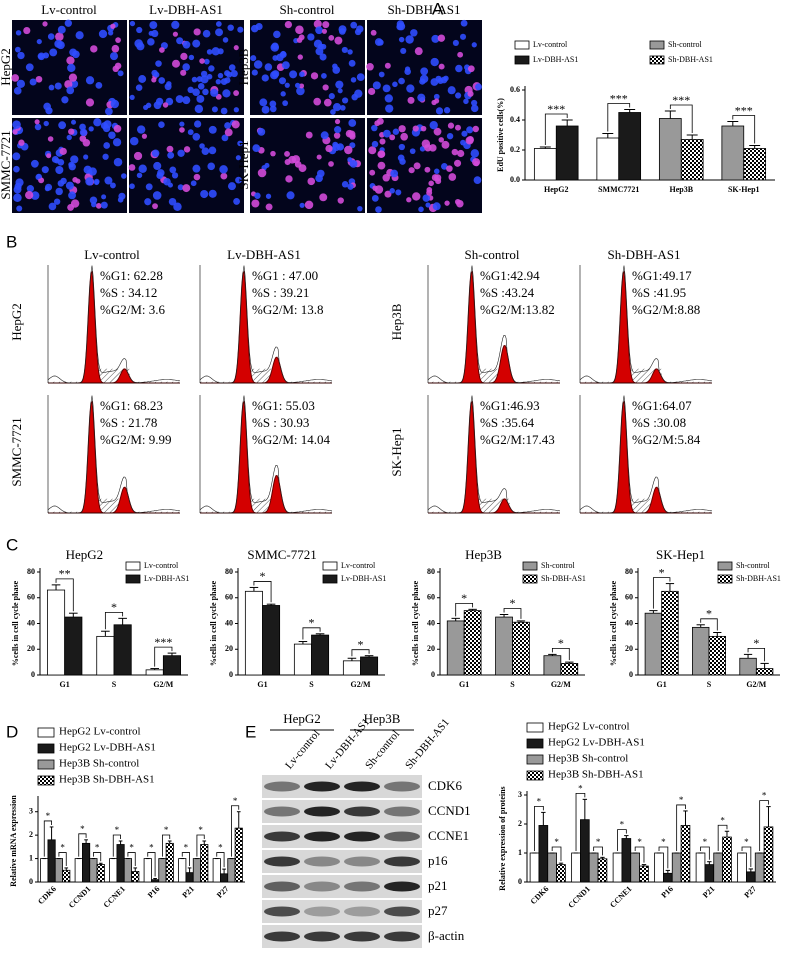  What do you see at coordinates (114, 896) in the screenshot?
I see `x-tick-label: CCNE1` at bounding box center [114, 896].